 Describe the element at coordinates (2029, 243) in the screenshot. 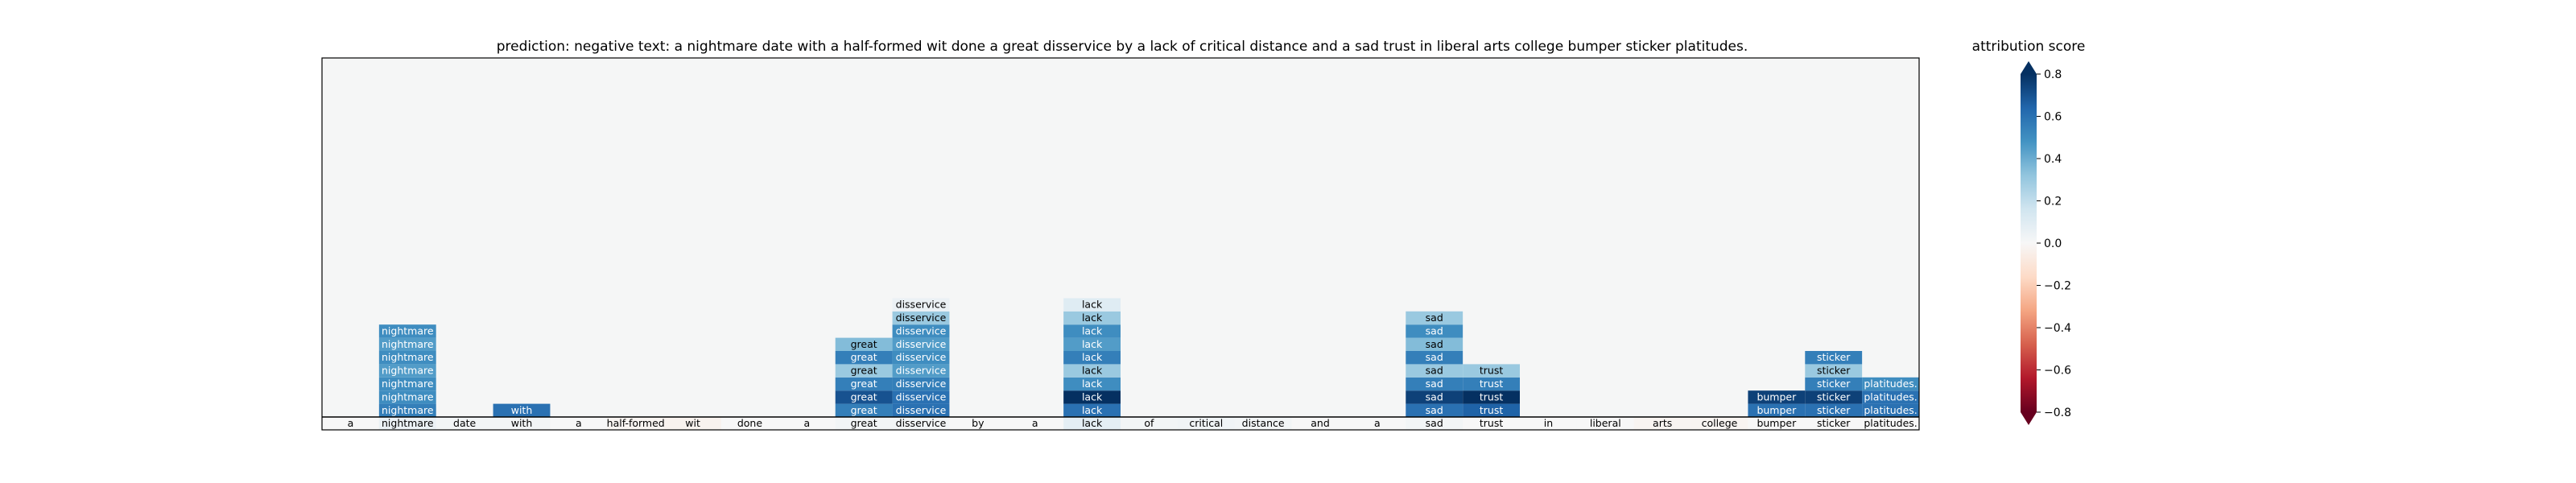

I see `colorbar-gradient` at that location.